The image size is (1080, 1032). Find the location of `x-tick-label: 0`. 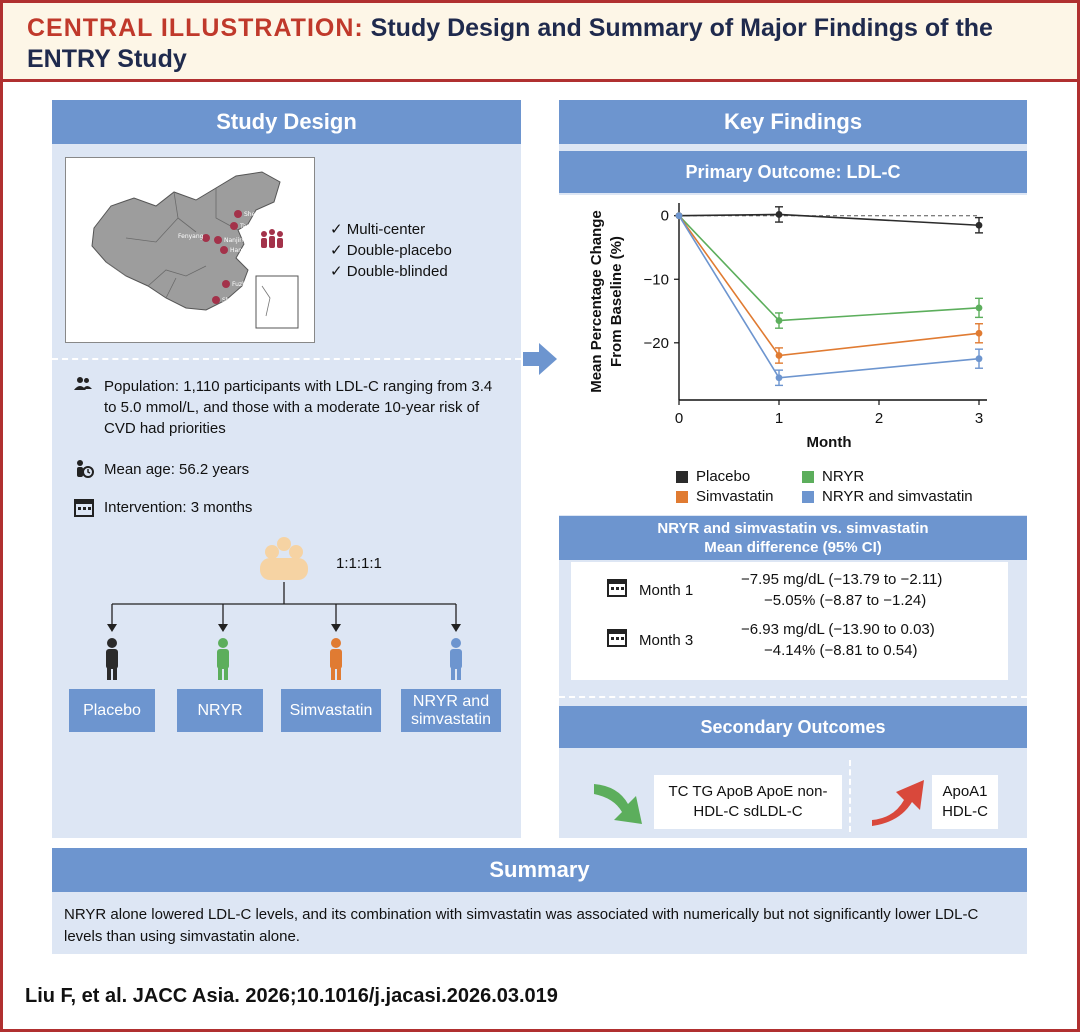

x-tick-label: 0 is located at coordinates (679, 418).